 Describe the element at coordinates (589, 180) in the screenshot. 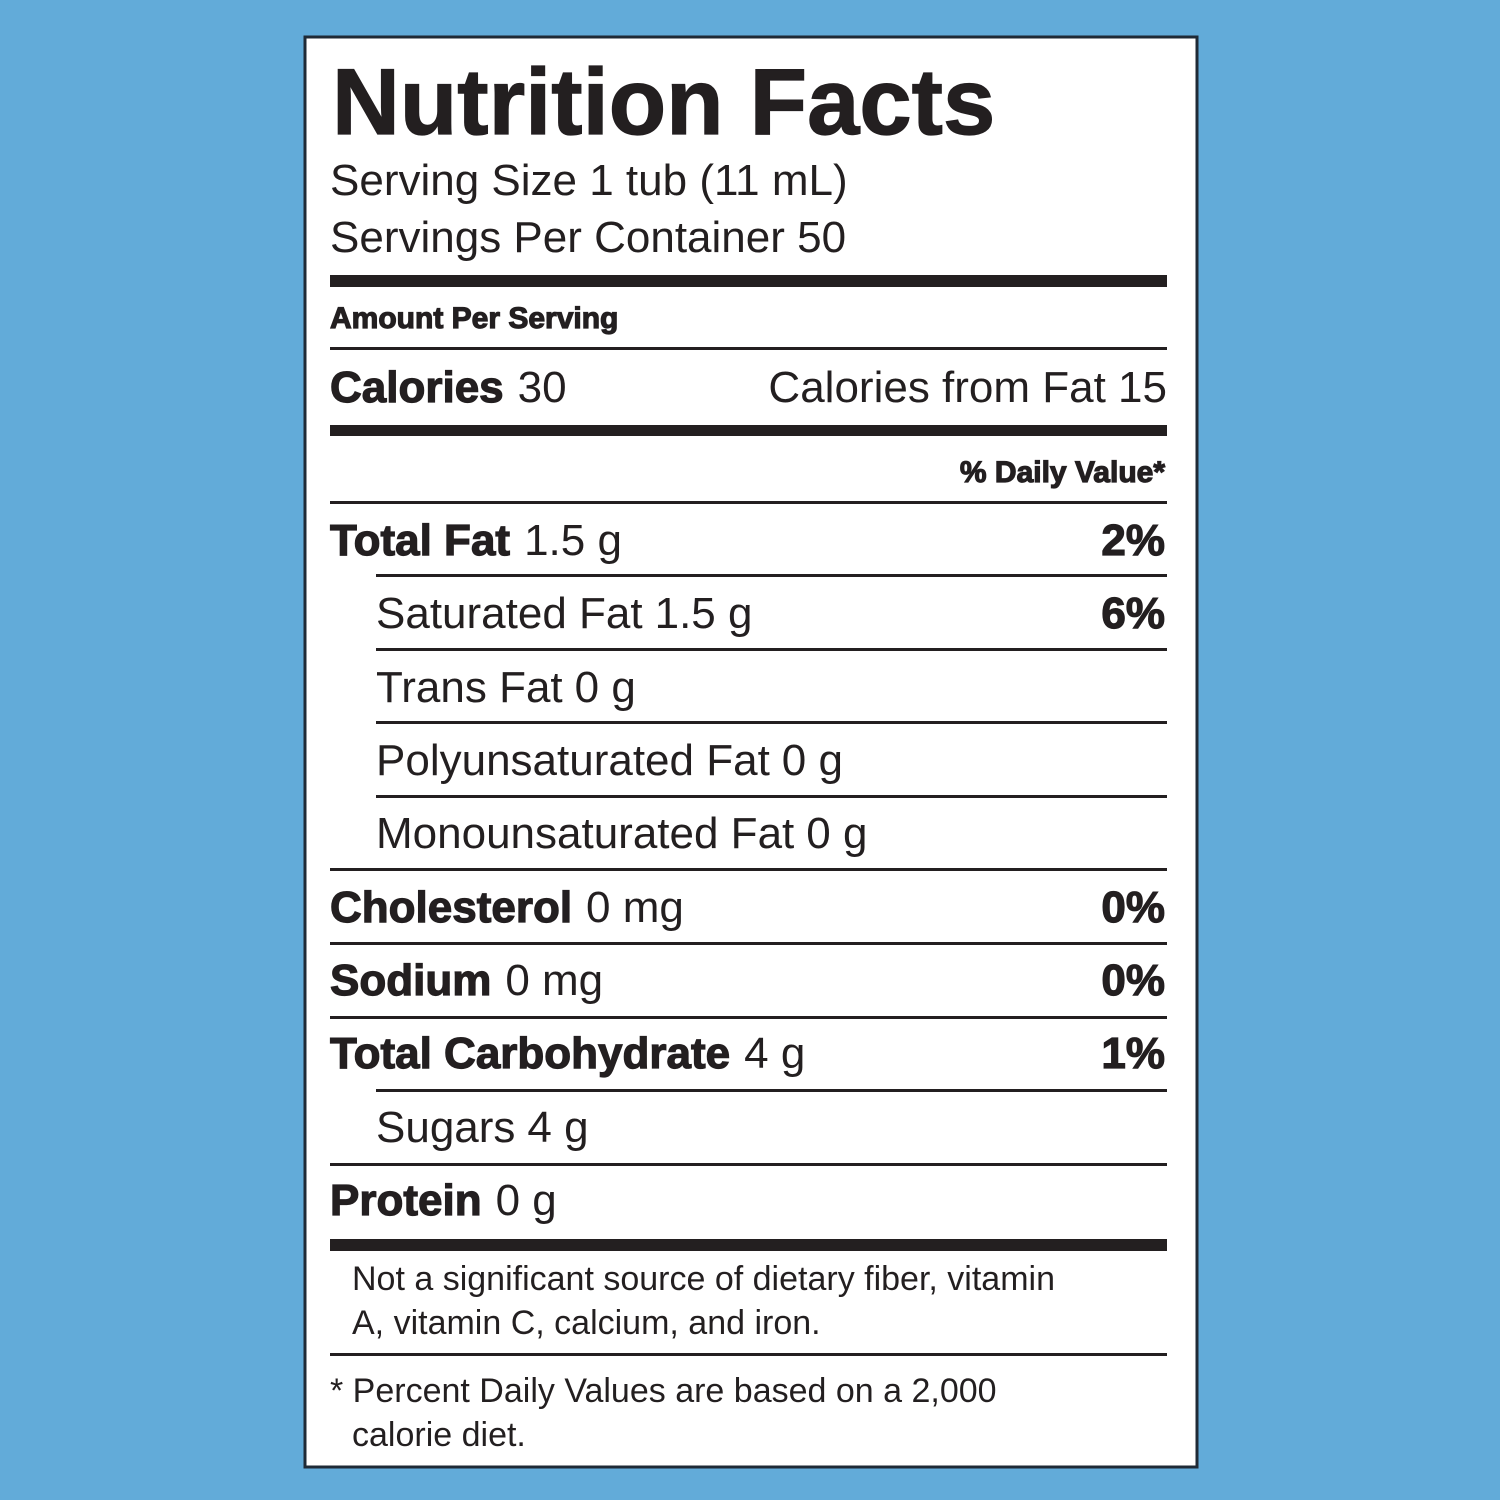

I see `serving-size: Serving Size 1 tub (11 mL)` at that location.